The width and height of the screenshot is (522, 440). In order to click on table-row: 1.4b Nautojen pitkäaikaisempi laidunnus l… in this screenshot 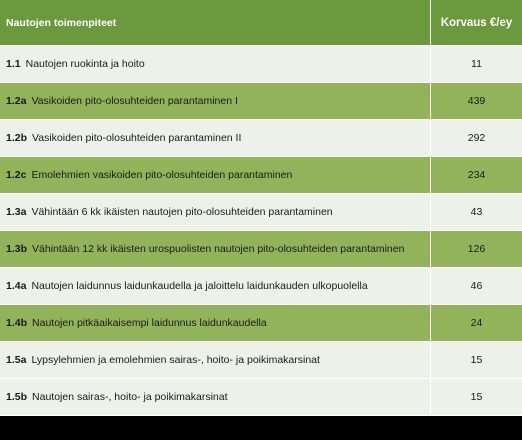, I will do `click(261, 323)`.